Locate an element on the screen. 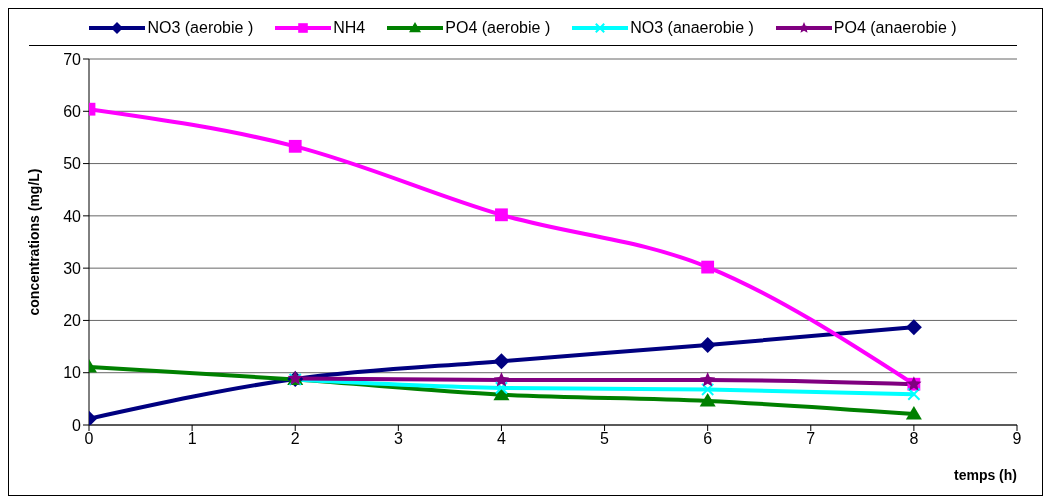 The image size is (1051, 504). legend-label: NO3 (aerobie ) is located at coordinates (200, 28).